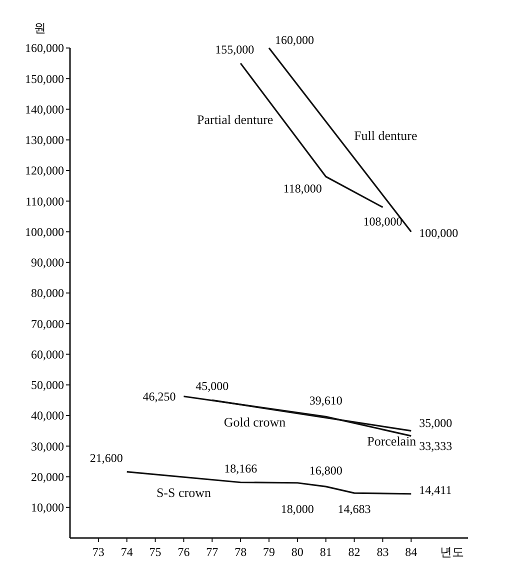 The height and width of the screenshot is (584, 517). I want to click on x-tick-label: 77, so click(212, 552).